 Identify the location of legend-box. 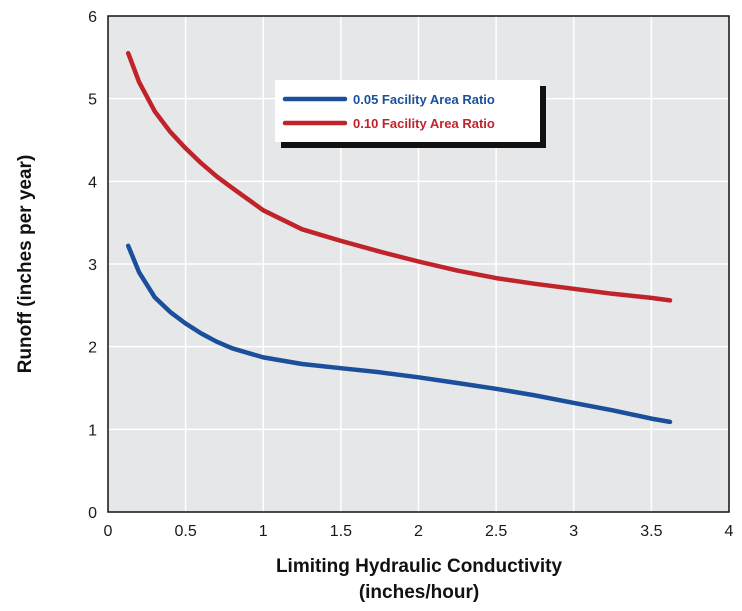
(407, 111).